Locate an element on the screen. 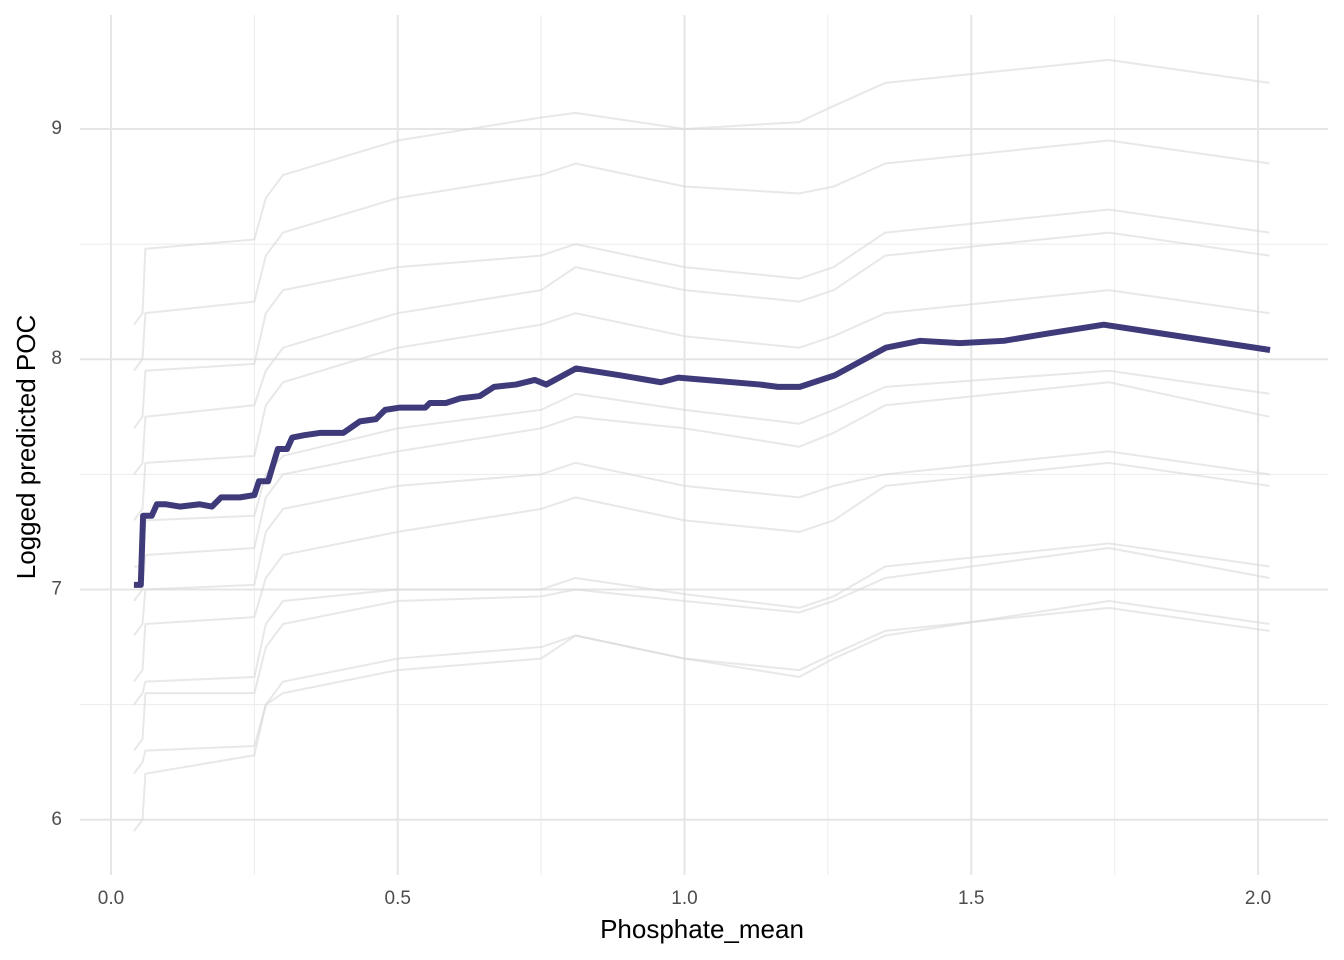  x-tick-label: 2.0 is located at coordinates (1258, 898).